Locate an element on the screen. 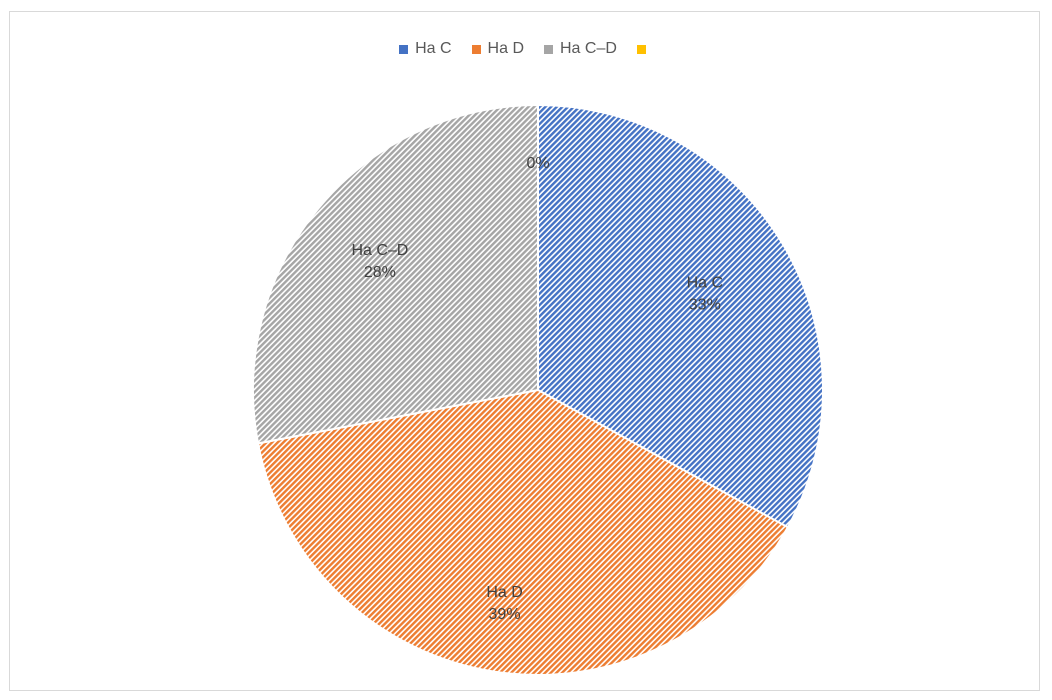 This screenshot has height=700, width=1052. legend: Ha C Ha D Ha C–D is located at coordinates (526, 49).